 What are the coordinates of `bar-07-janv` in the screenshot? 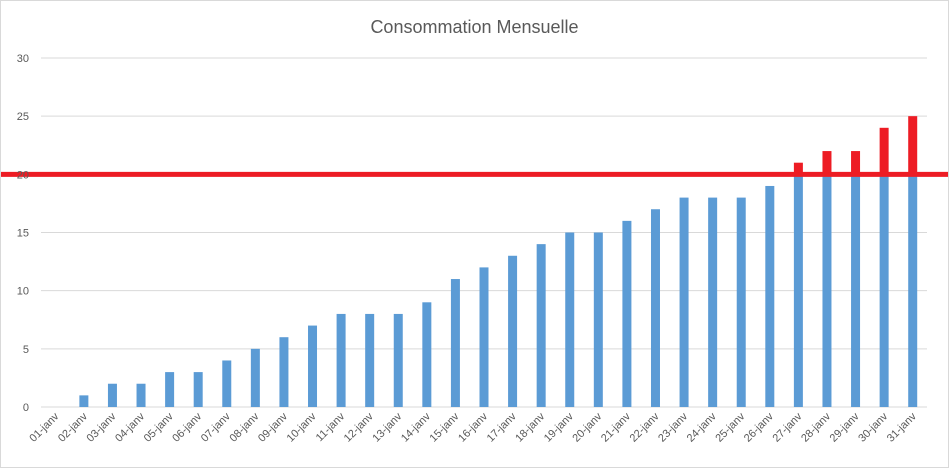 It's located at (227, 383).